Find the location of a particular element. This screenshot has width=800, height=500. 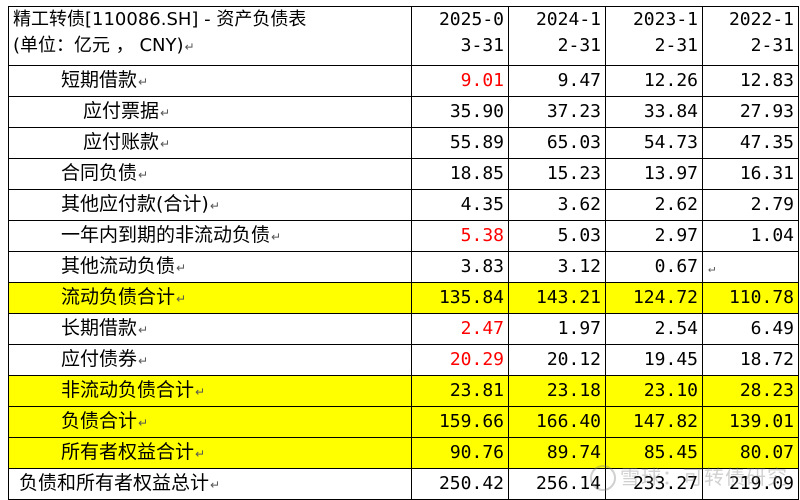

row-value: 37.23 is located at coordinates (557, 112).